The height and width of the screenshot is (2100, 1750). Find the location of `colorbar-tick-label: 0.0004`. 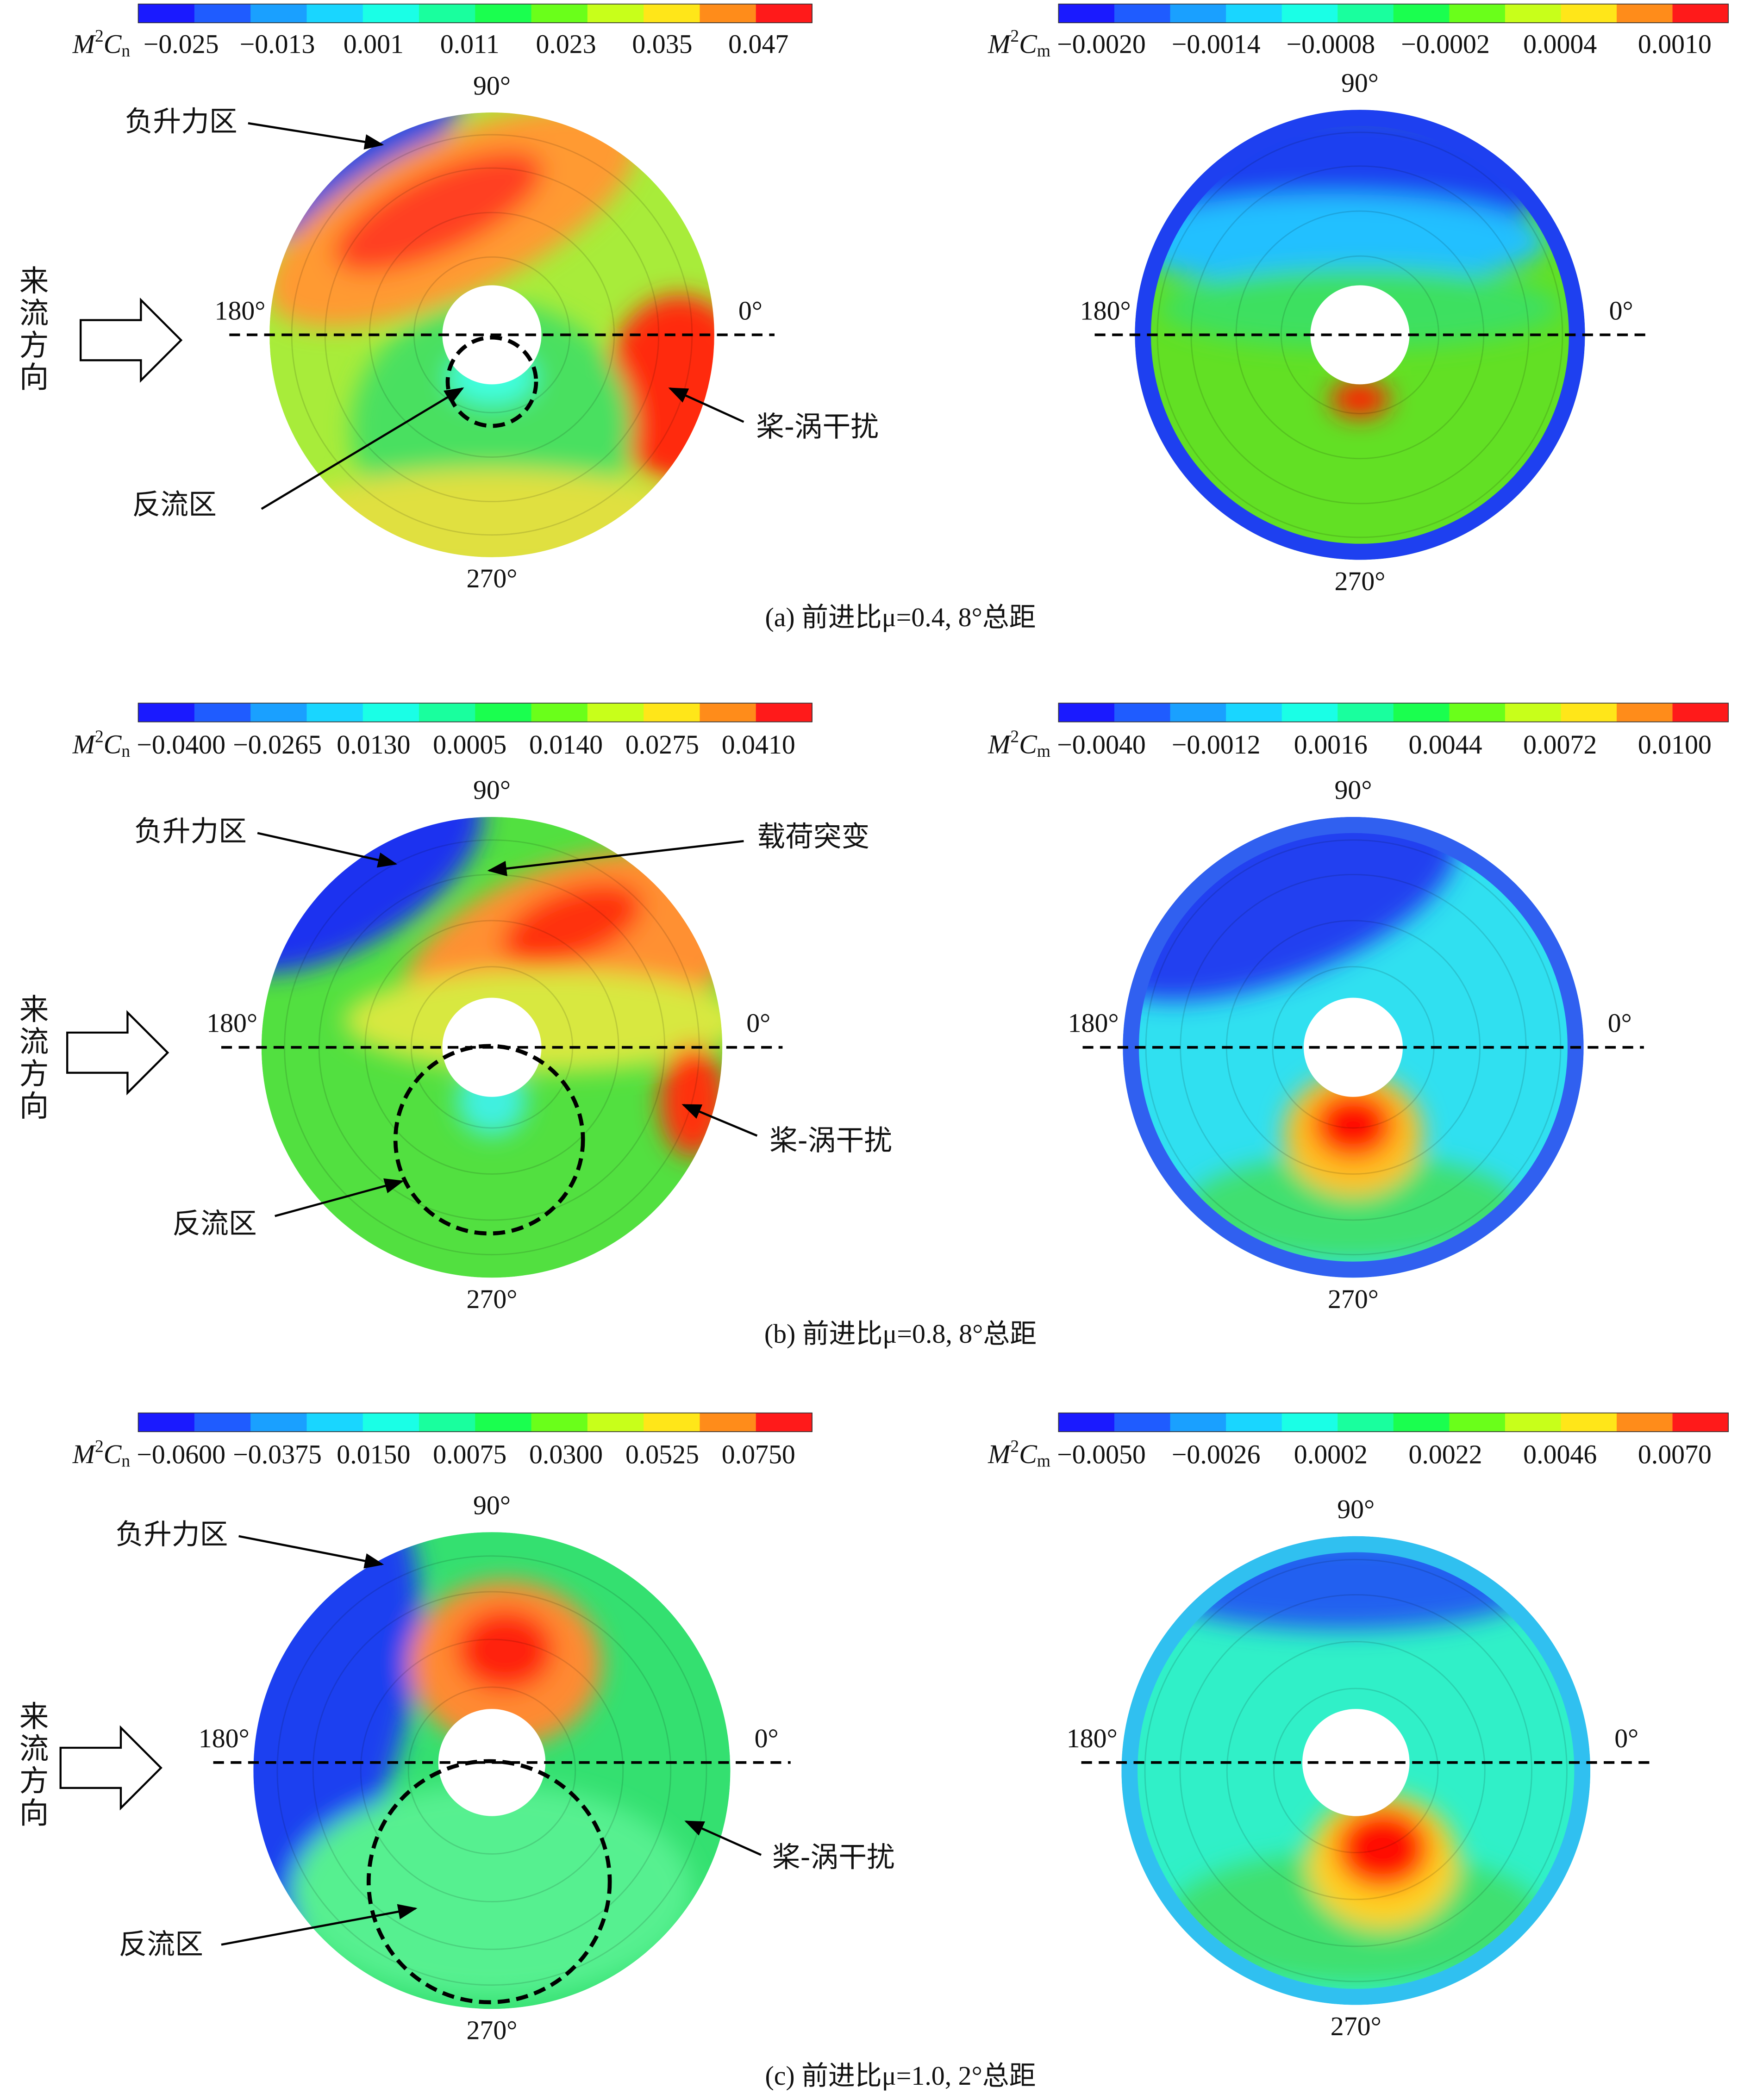

colorbar-tick-label: 0.0004 is located at coordinates (1560, 44).